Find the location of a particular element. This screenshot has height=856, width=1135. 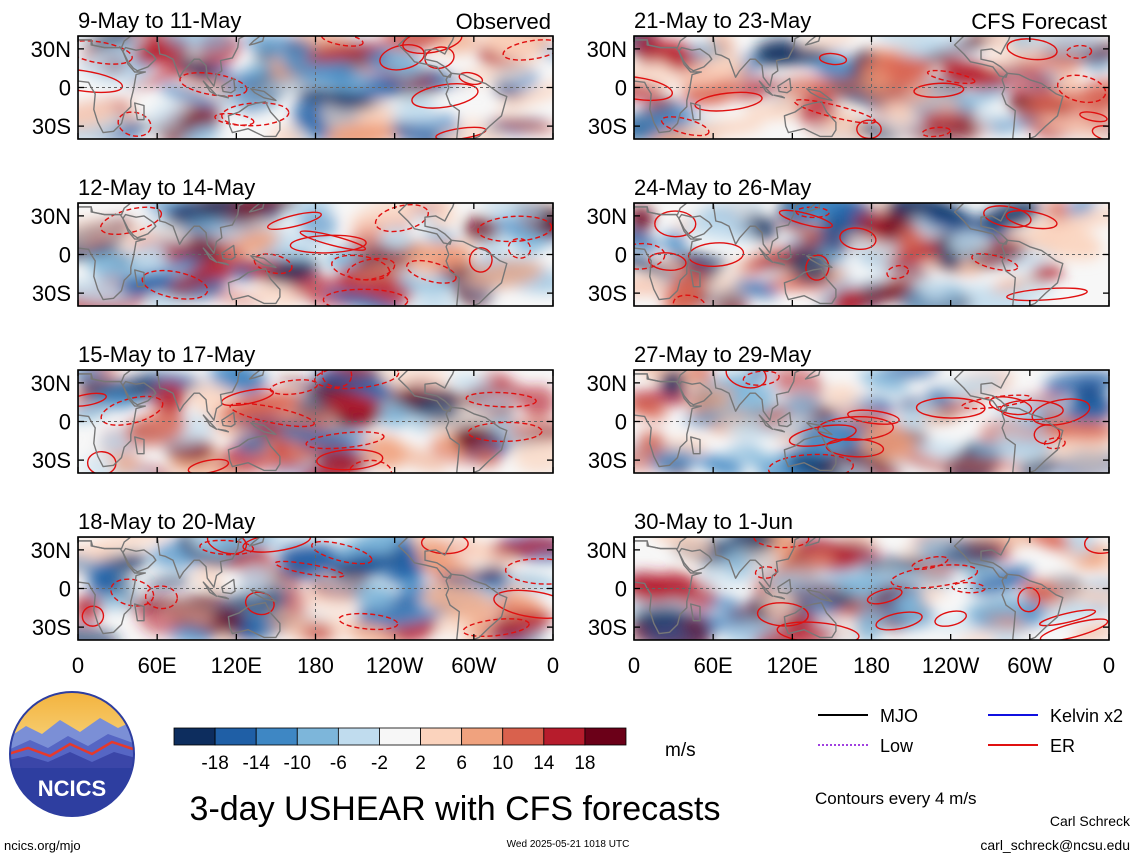

colorbar-tick: -6 is located at coordinates (338, 763).